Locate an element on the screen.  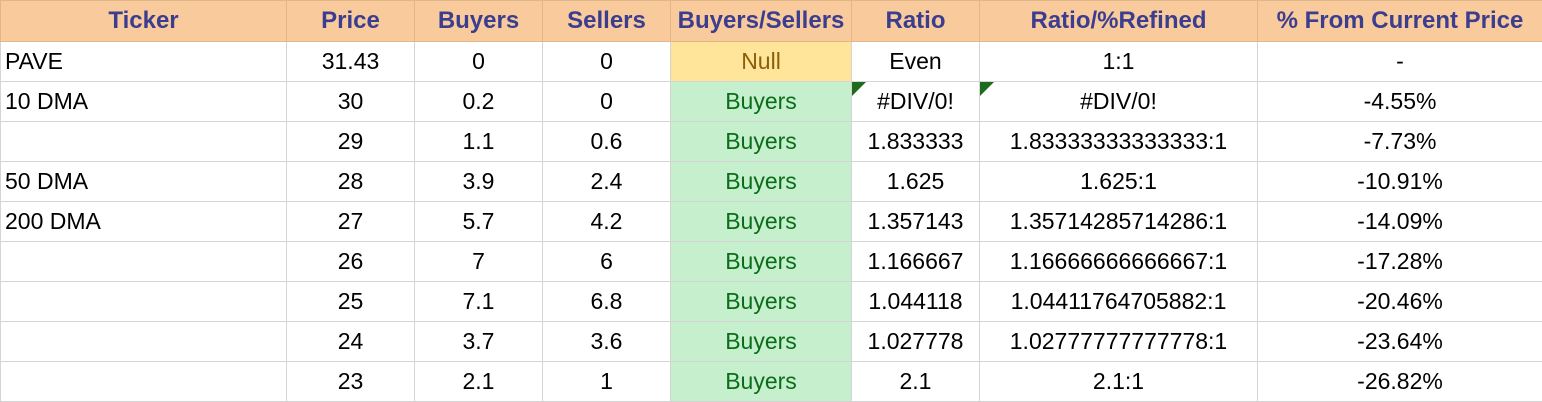
cell-sellers: 4.2 is located at coordinates (606, 221).